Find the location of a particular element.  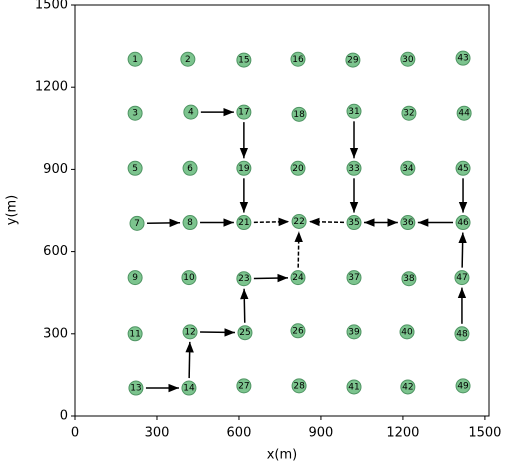

node-label: 23 is located at coordinates (243, 279).